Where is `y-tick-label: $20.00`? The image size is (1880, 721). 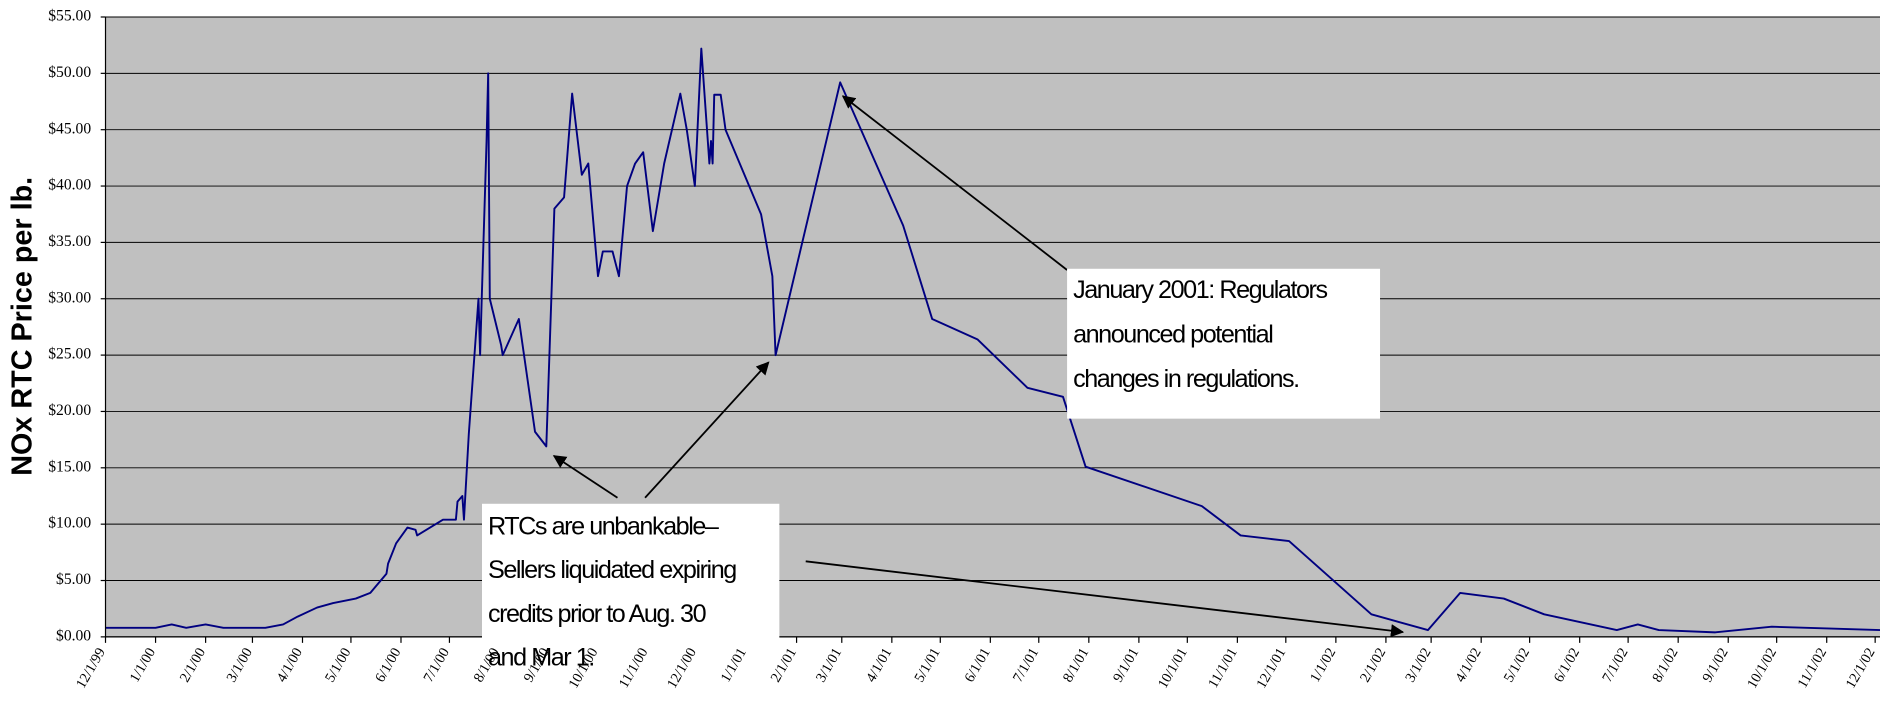
y-tick-label: $20.00 is located at coordinates (69, 410).